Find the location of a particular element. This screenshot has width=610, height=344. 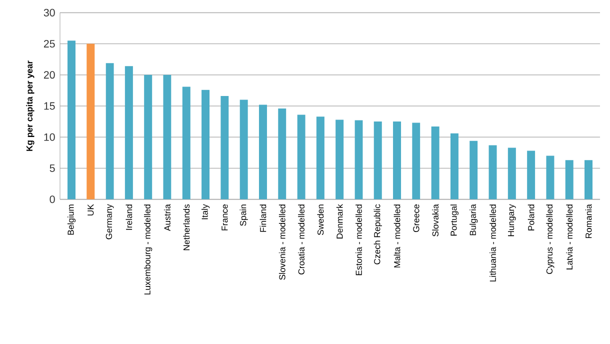

x-tick-label: Romania is located at coordinates (588, 221).